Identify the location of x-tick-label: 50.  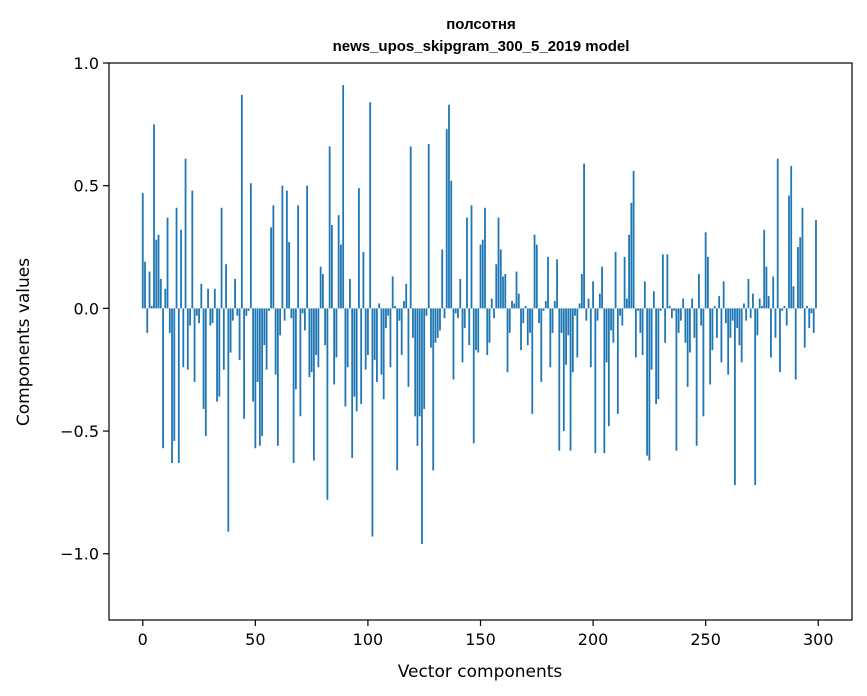
(255, 639).